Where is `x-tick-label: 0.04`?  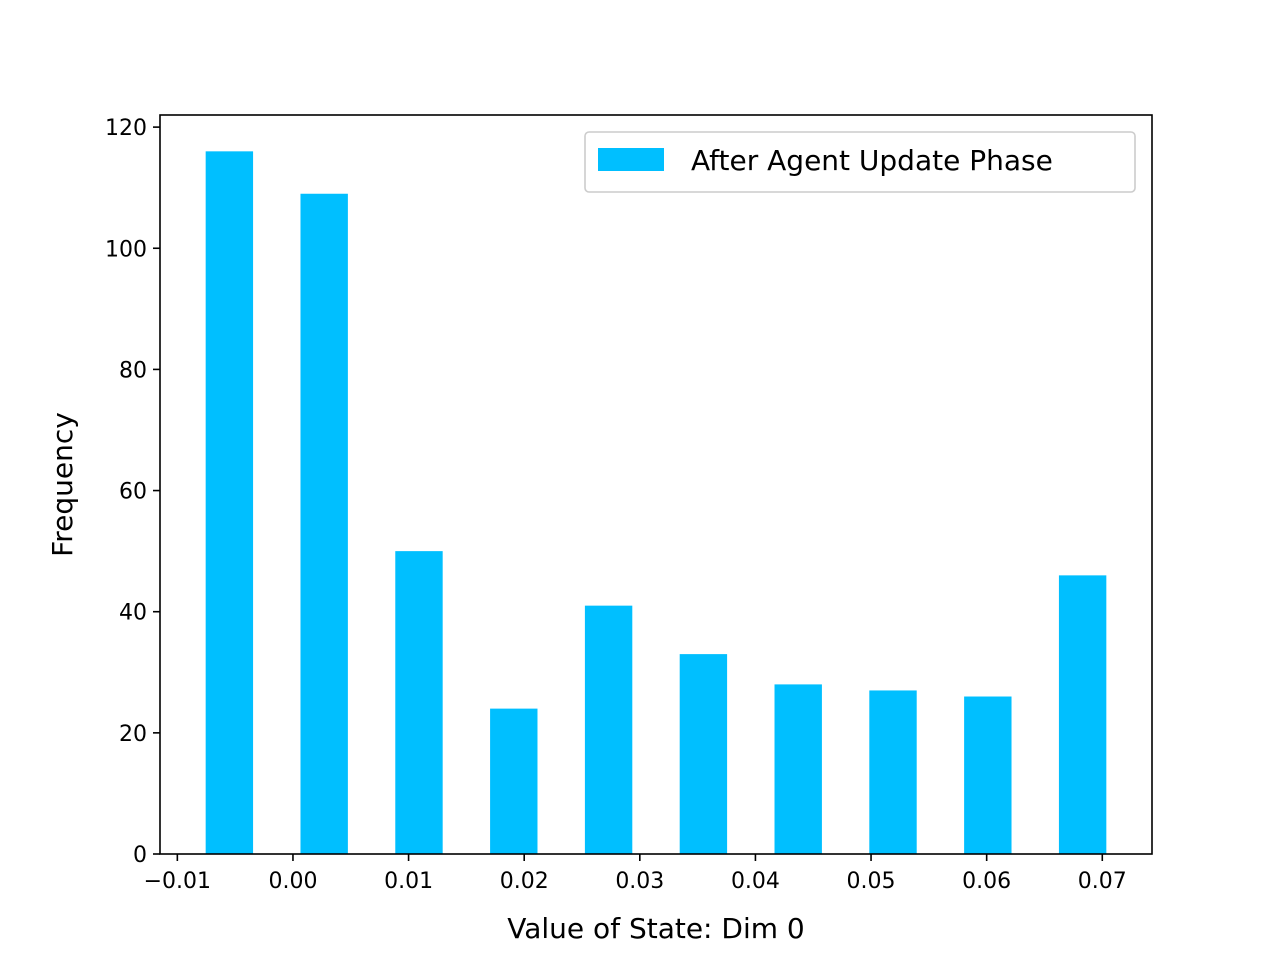
x-tick-label: 0.04 is located at coordinates (755, 881).